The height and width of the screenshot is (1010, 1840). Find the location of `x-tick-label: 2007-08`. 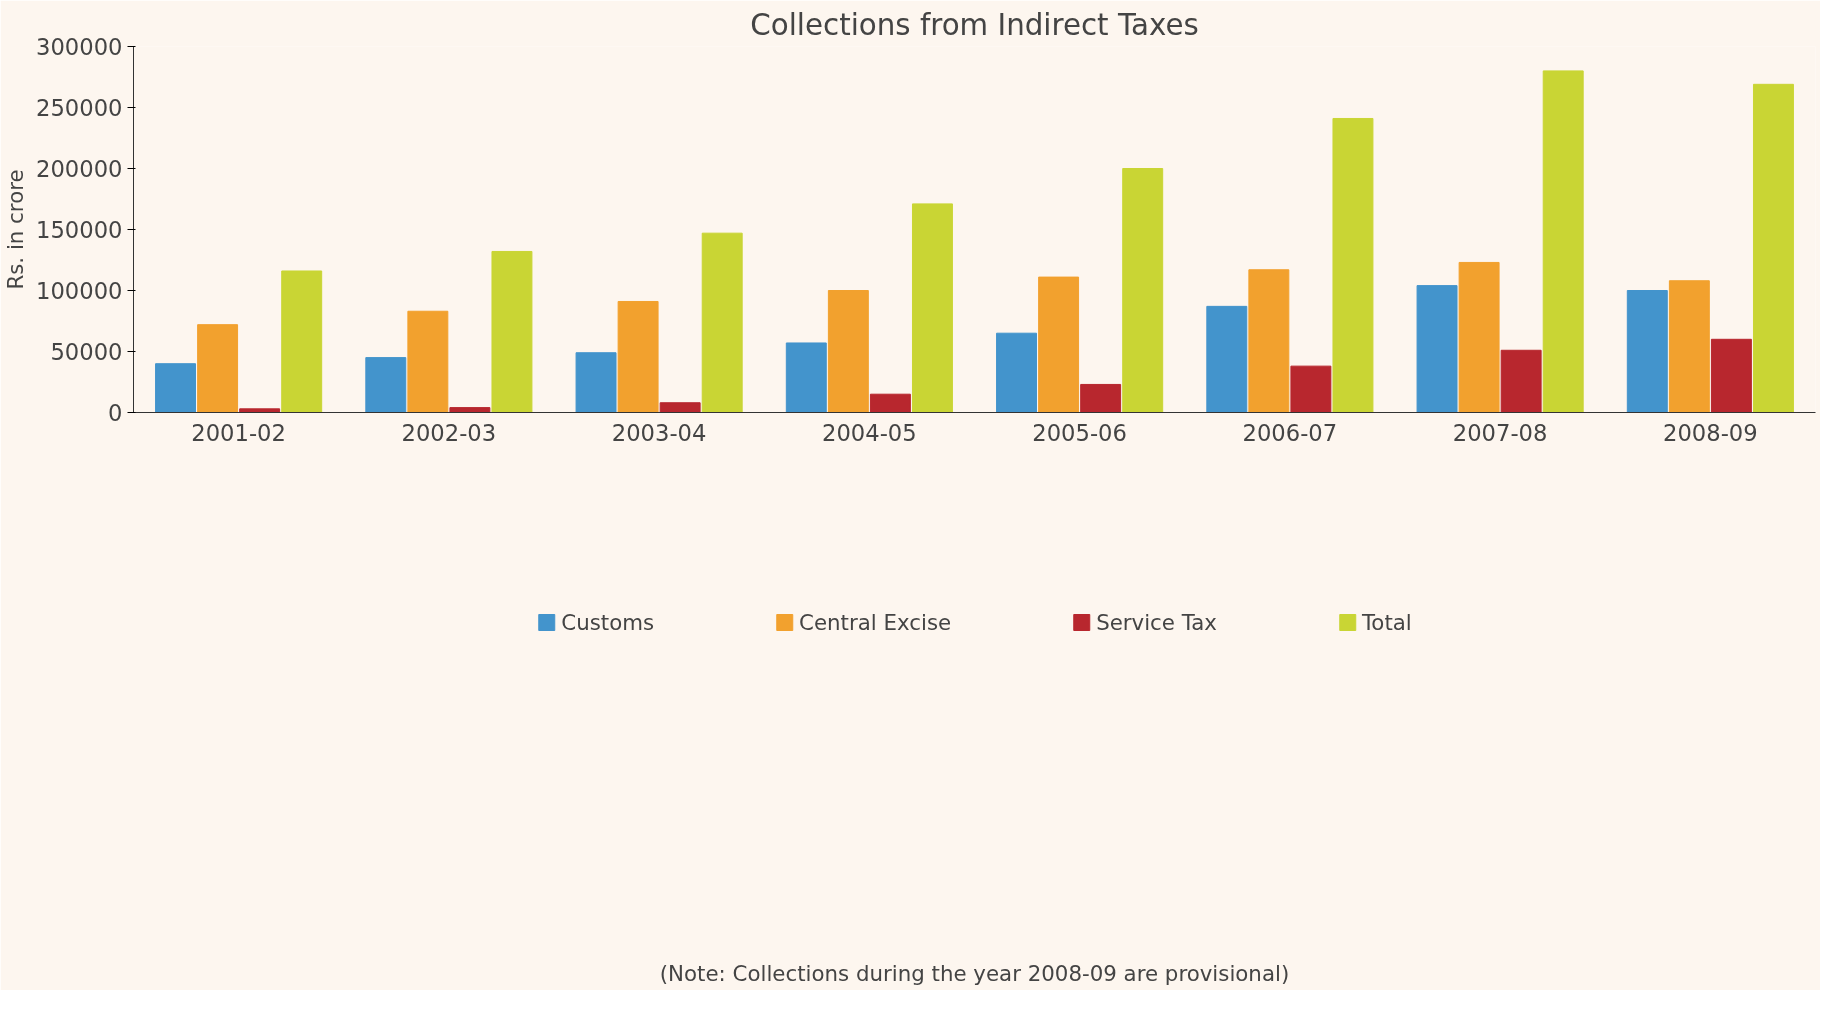

x-tick-label: 2007-08 is located at coordinates (1500, 432).